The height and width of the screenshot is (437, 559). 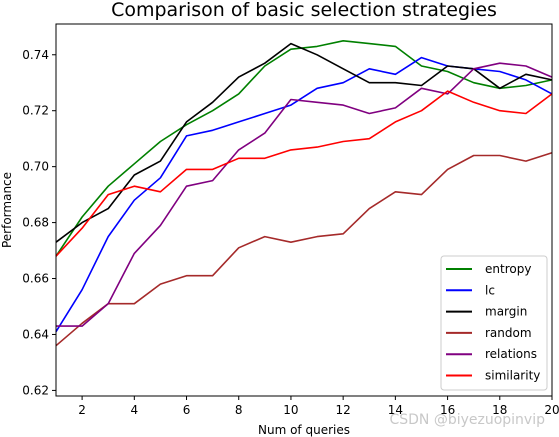 What do you see at coordinates (7, 210) in the screenshot?
I see `y-axis-label: Performance` at bounding box center [7, 210].